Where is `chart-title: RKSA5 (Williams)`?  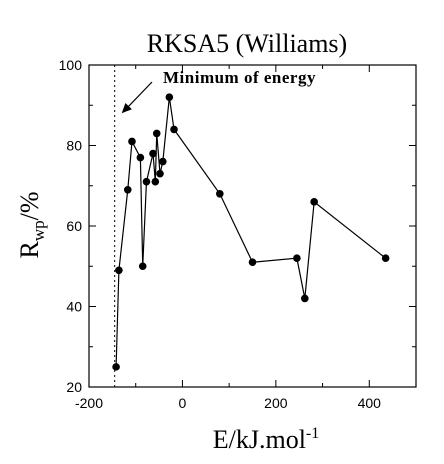
chart-title: RKSA5 (Williams) is located at coordinates (247, 43).